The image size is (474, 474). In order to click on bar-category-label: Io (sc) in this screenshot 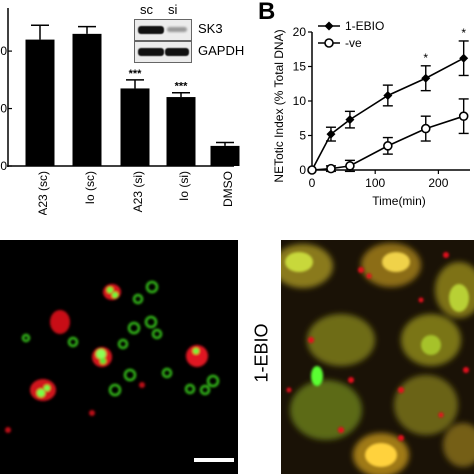, I will do `click(90, 187)`.